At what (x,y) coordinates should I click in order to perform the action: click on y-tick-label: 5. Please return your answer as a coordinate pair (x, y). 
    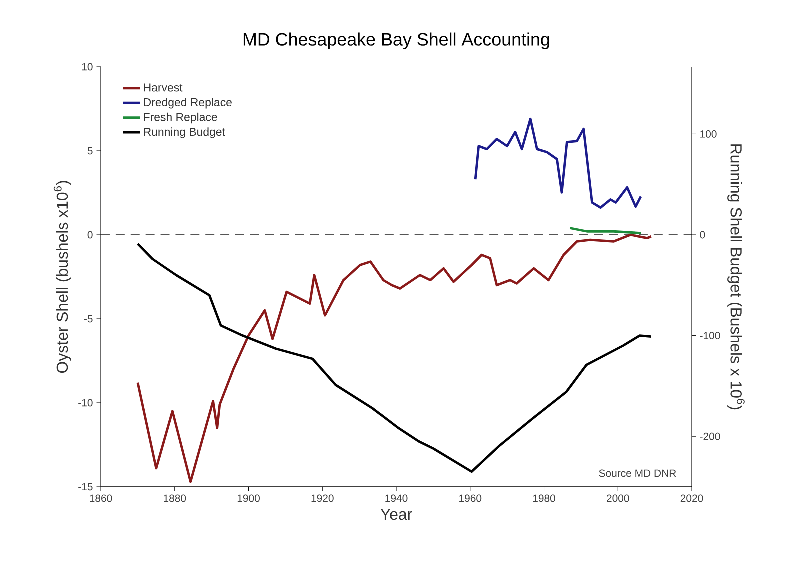
    Looking at the image, I should click on (90, 151).